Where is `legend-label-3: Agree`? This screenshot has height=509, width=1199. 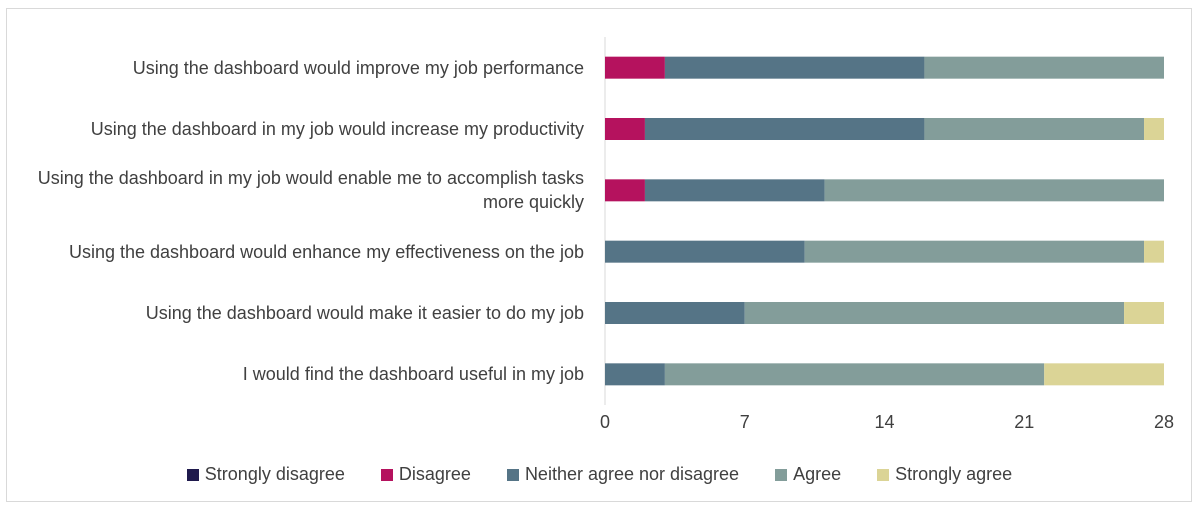
legend-label-3: Agree is located at coordinates (817, 474).